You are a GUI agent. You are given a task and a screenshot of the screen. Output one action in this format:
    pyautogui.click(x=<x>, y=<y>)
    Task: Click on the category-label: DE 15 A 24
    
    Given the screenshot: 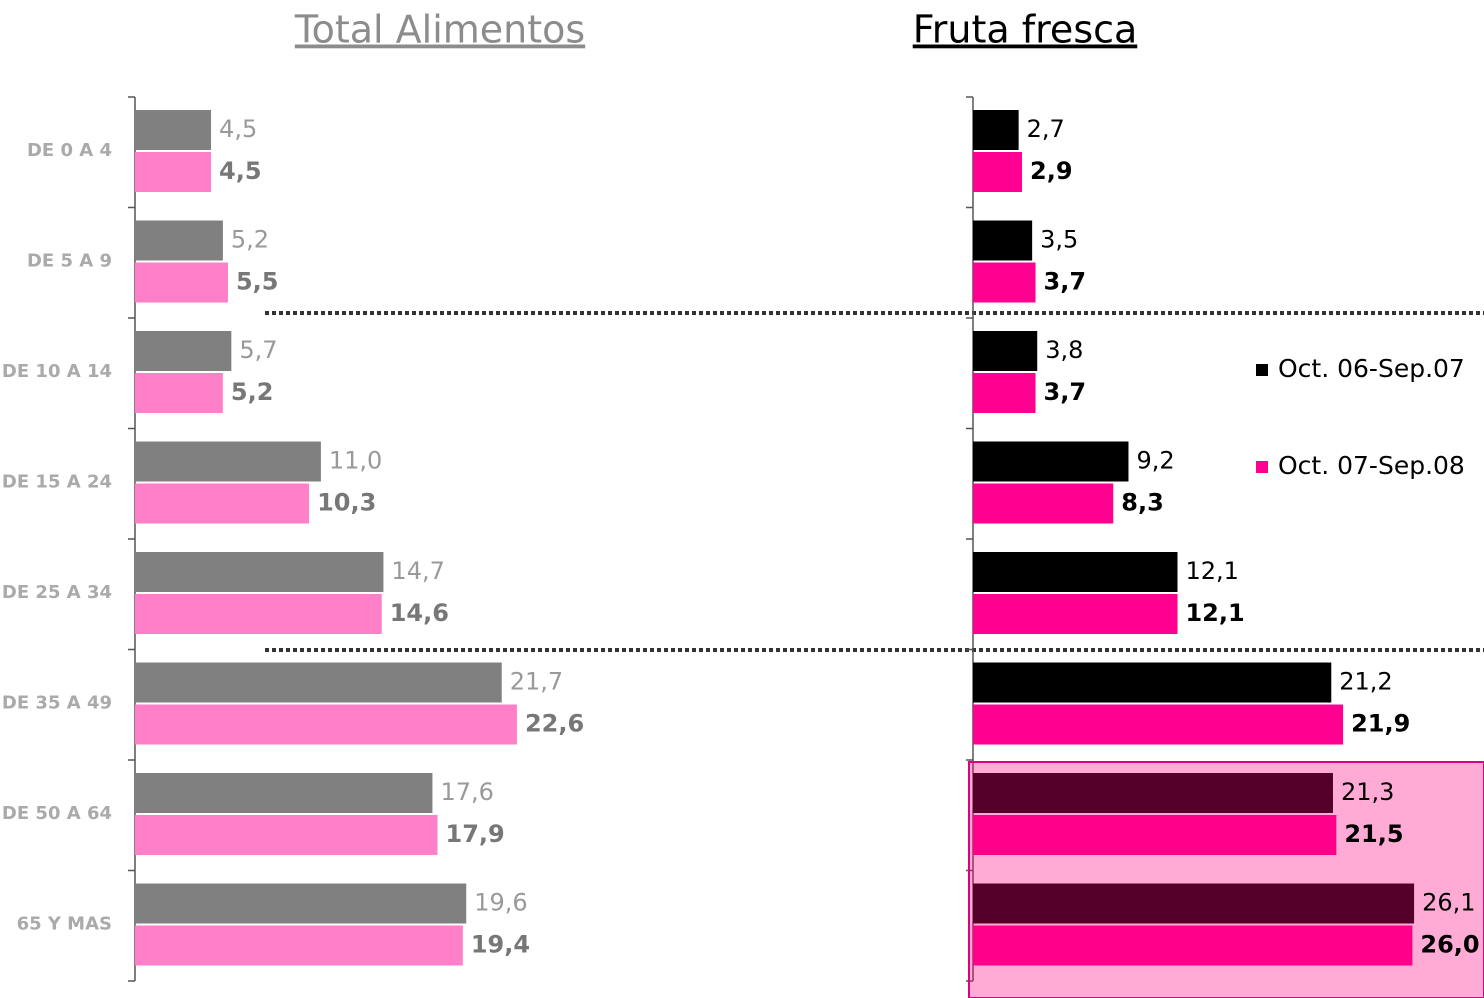 What is the action you would take?
    pyautogui.click(x=57, y=482)
    